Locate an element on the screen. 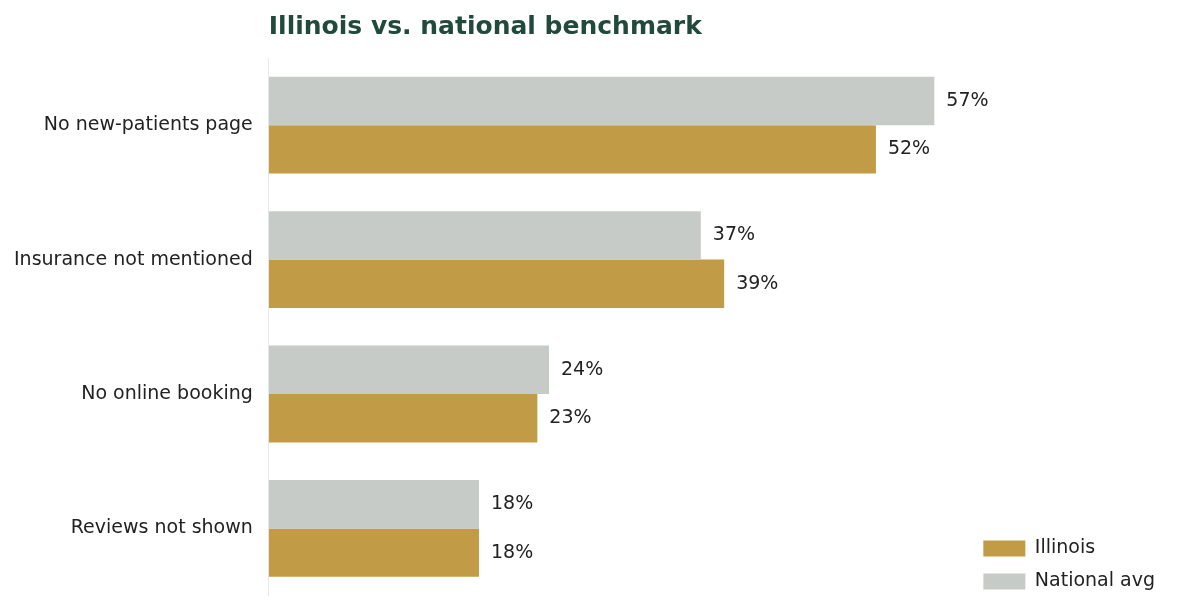 The image size is (1185, 615). legend-label: National avg is located at coordinates (1095, 579).